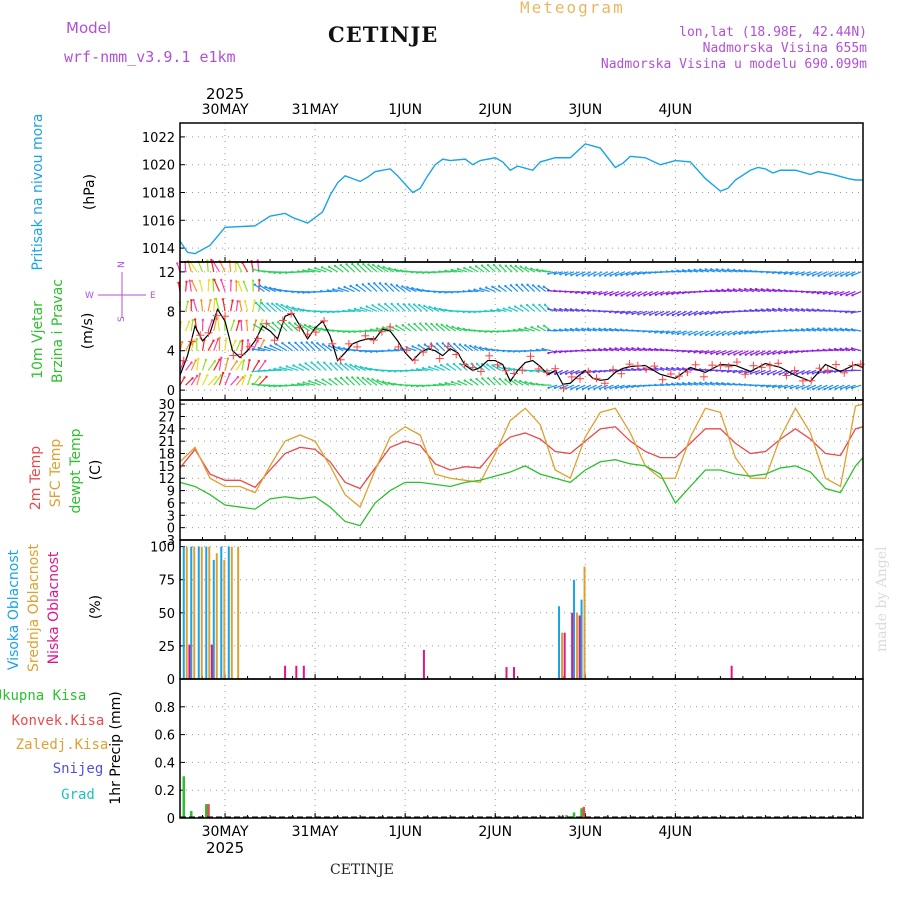 The height and width of the screenshot is (900, 900). I want to click on precip-legend-item: Grad, so click(78, 795).